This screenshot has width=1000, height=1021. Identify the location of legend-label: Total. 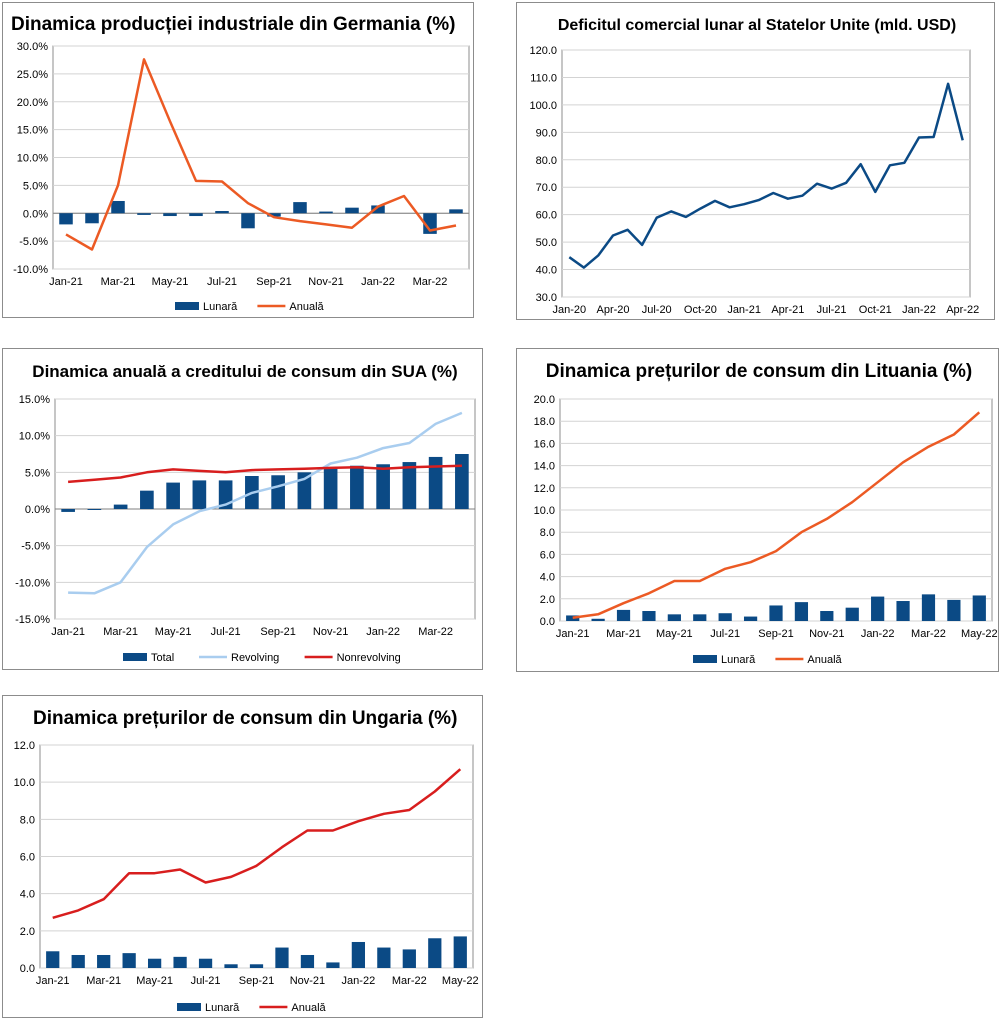
(162, 658).